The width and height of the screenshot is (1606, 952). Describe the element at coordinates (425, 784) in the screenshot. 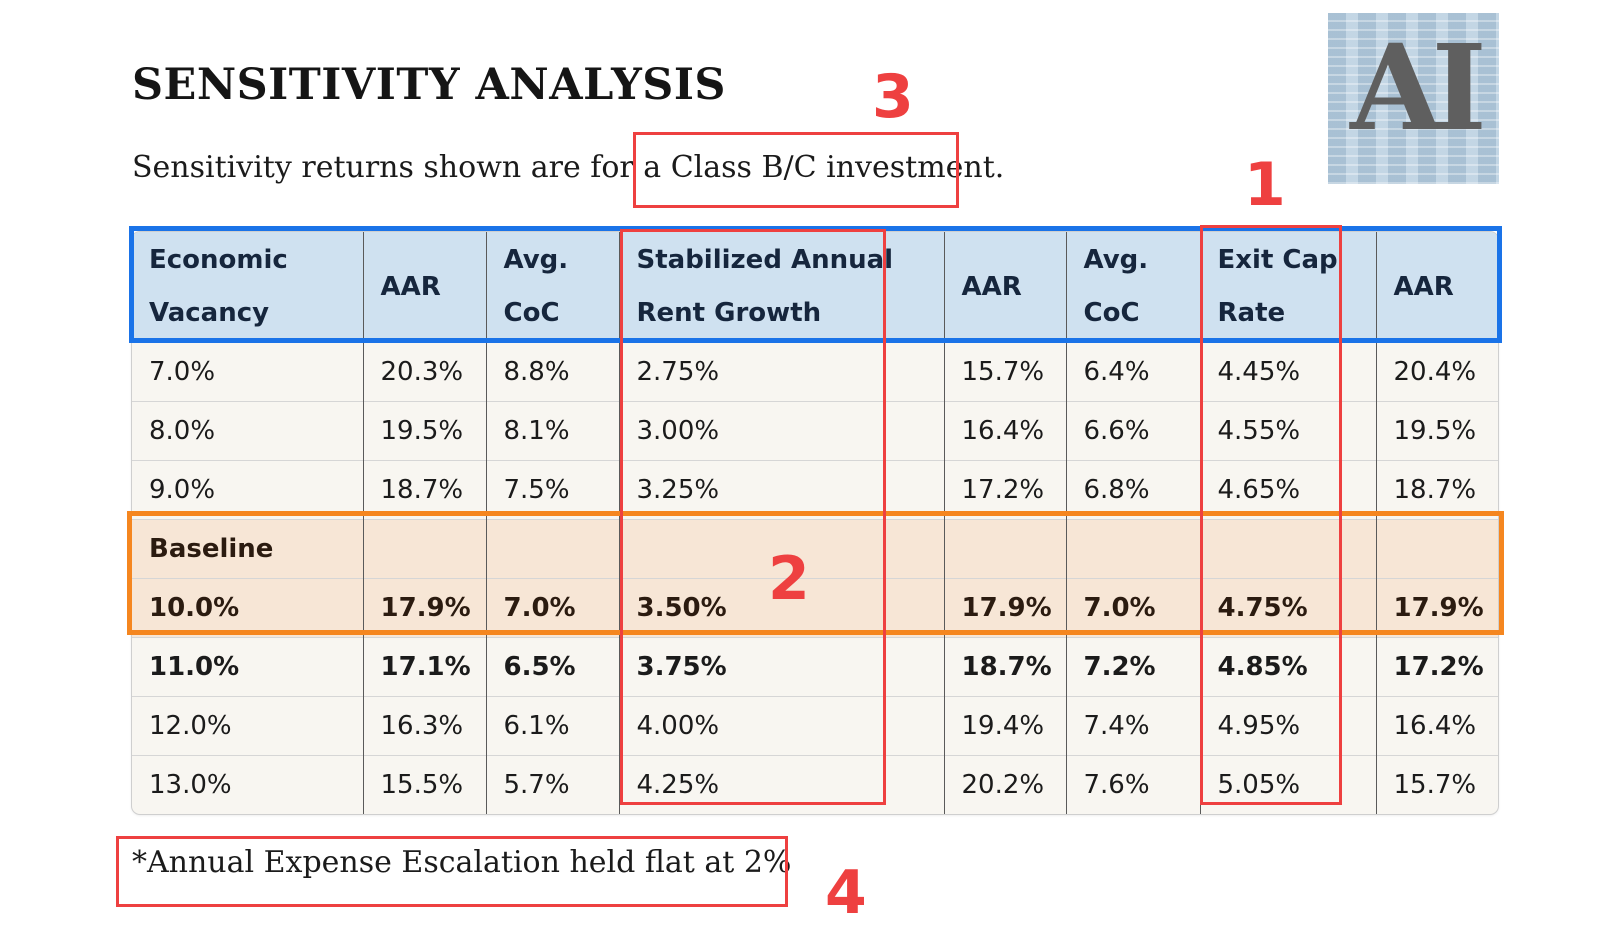

I see `table-cell: 15.5%` at that location.